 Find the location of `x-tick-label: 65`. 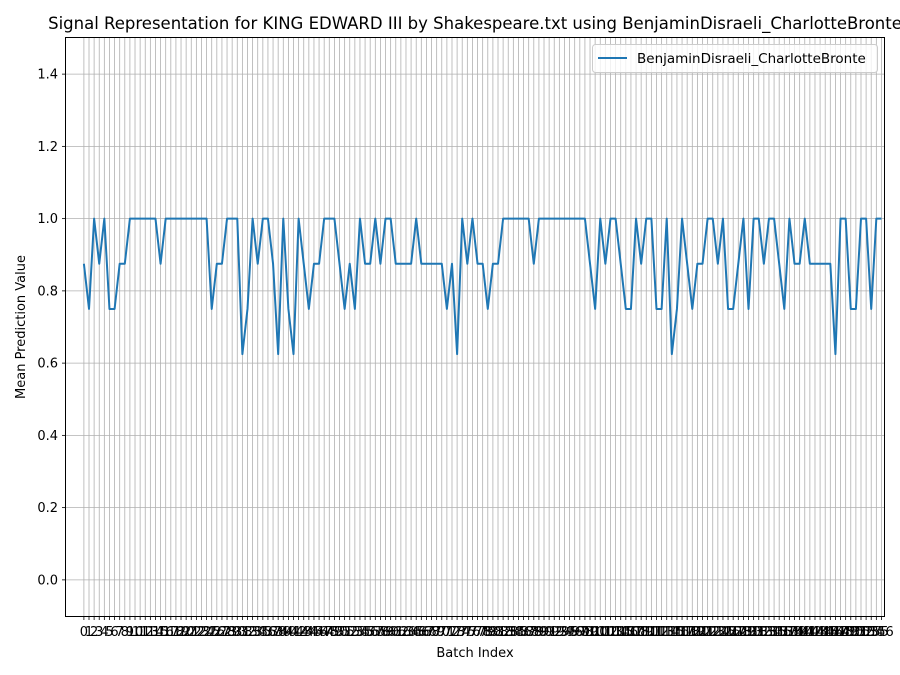

x-tick-label: 65 is located at coordinates (416, 632).